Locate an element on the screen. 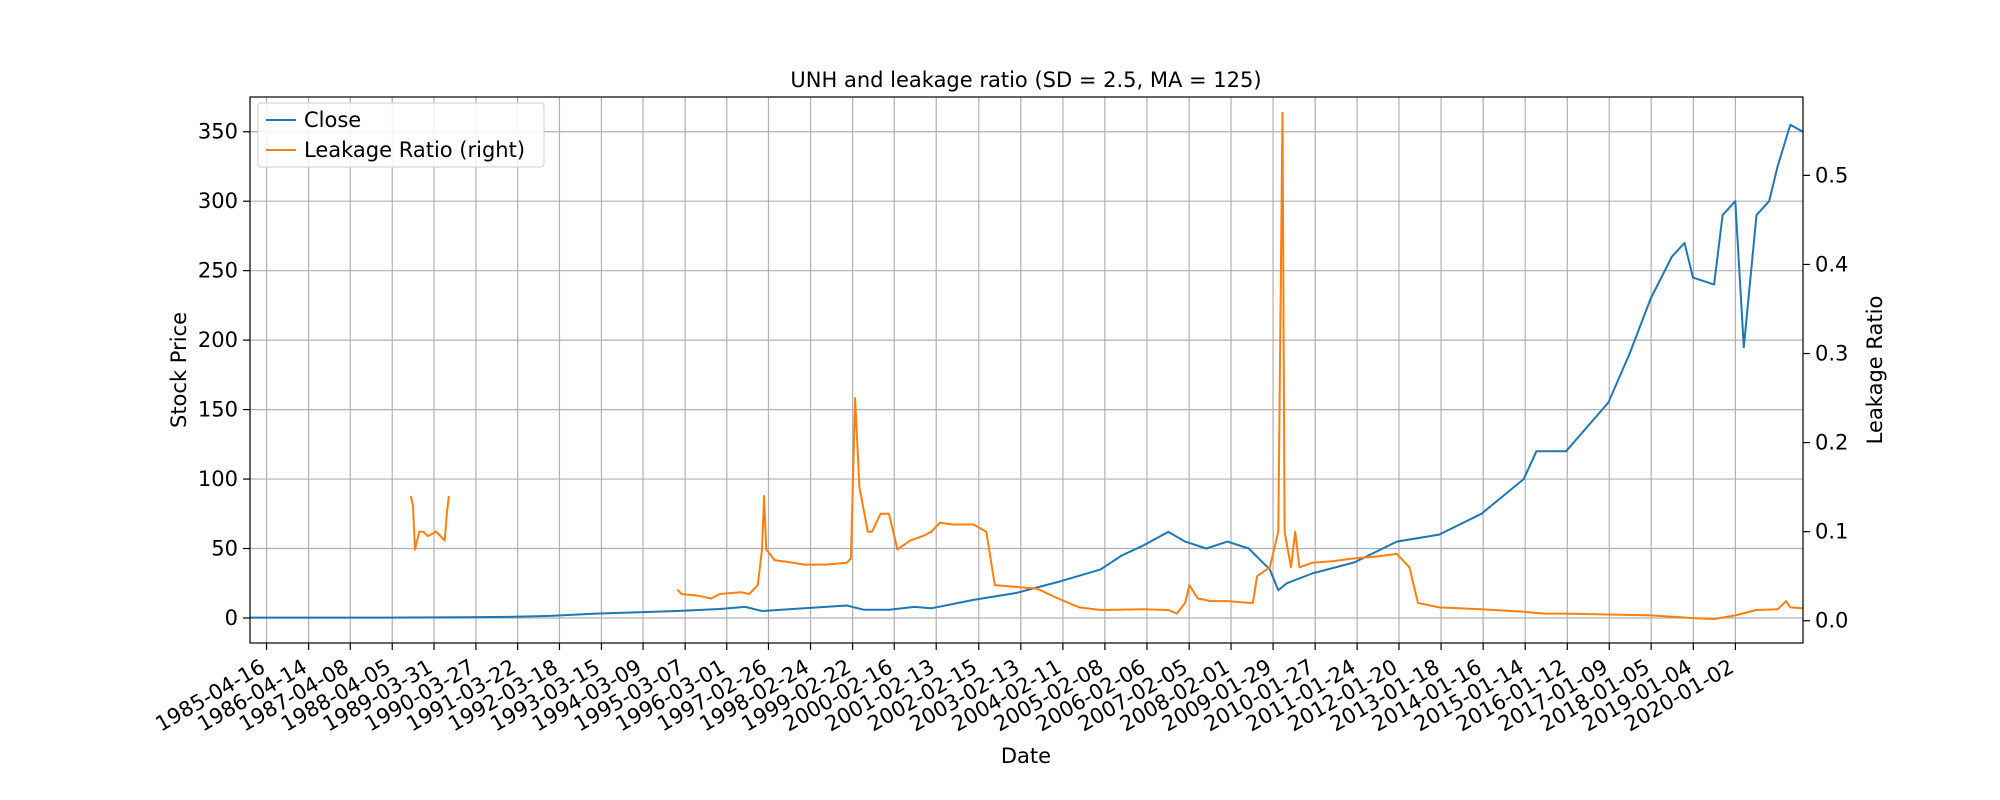  legend-box is located at coordinates (401, 135).